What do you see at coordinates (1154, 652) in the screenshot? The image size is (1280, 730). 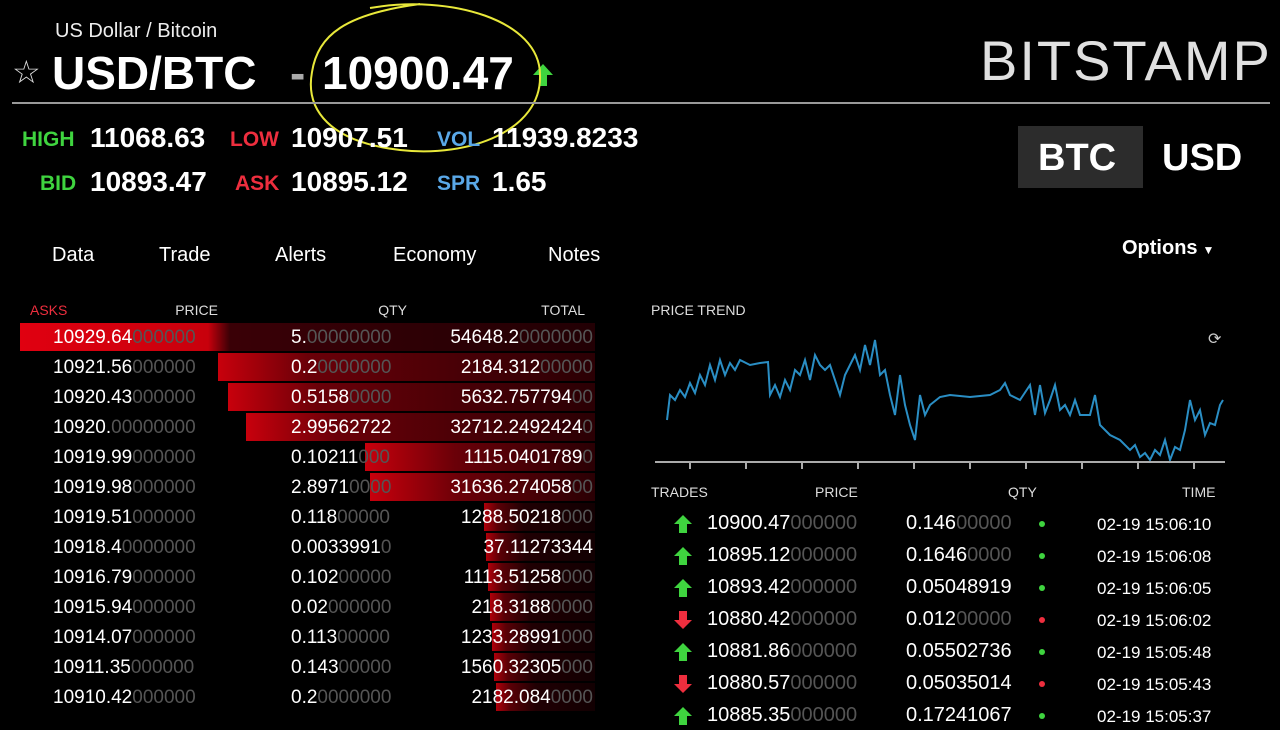 I see `trade-time: 02-19 15:05:48` at bounding box center [1154, 652].